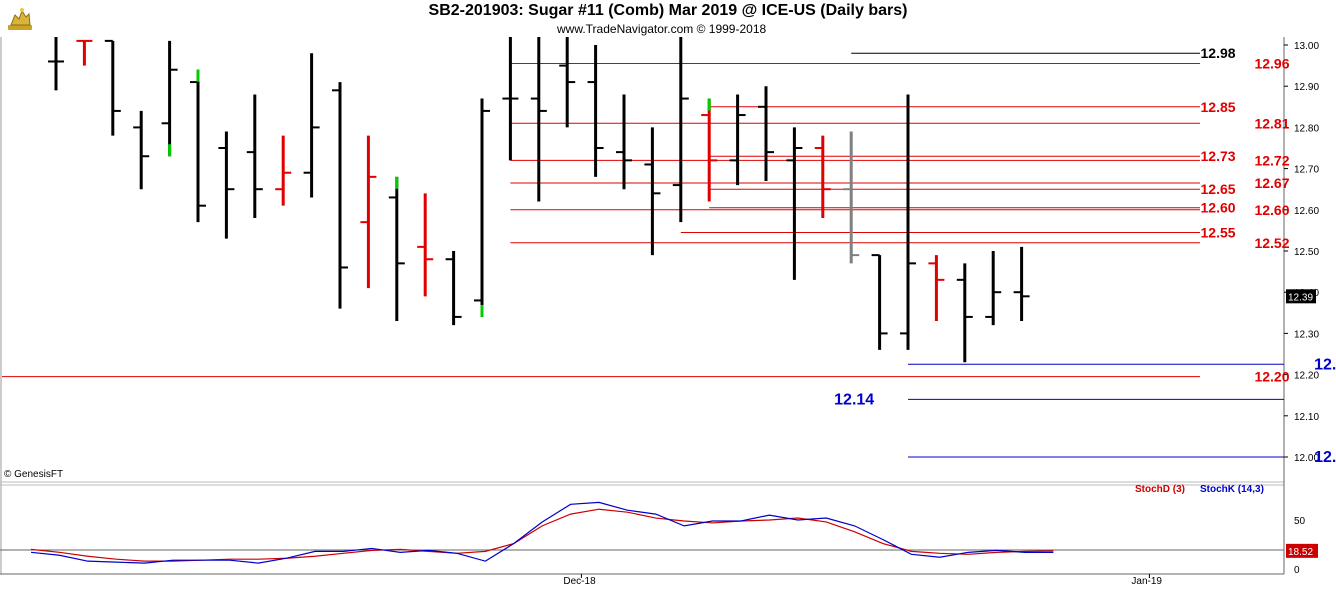 This screenshot has width=1336, height=591. Describe the element at coordinates (1271, 160) in the screenshot. I see `level-label-12-72: 12.72` at that location.